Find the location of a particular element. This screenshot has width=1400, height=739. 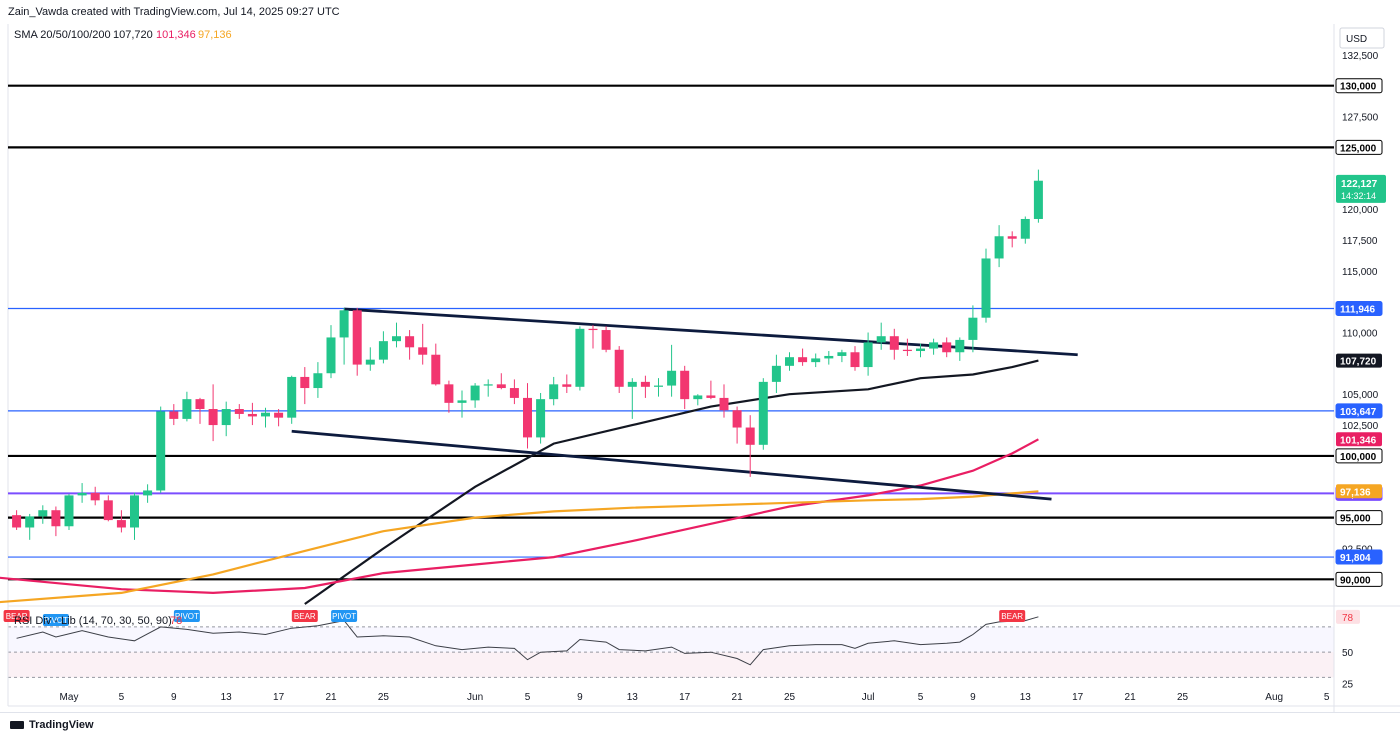

time-tick-label: Aug is located at coordinates (1274, 697).